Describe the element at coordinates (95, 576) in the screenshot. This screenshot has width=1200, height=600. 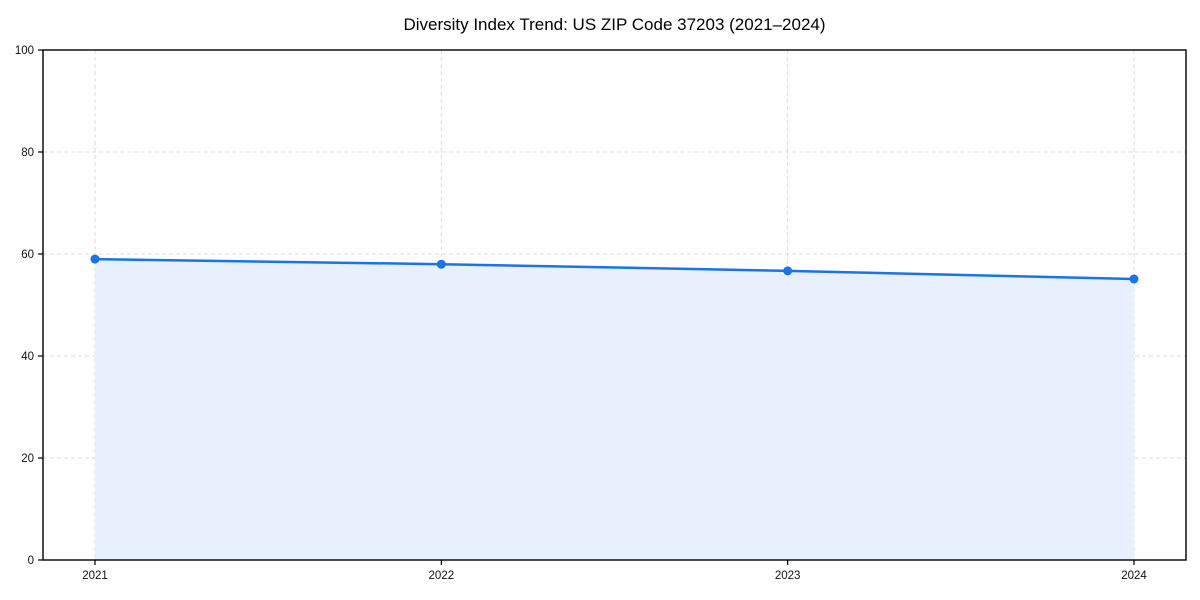
I see `x-tick-label: 2021` at that location.